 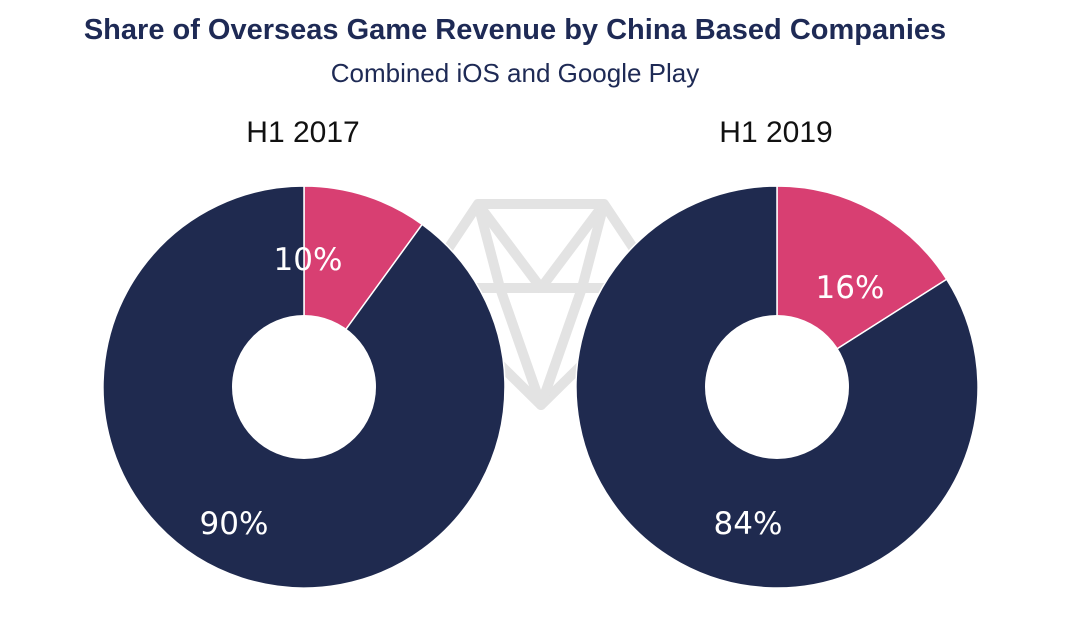 What do you see at coordinates (234, 524) in the screenshot?
I see `data-label-h1-2017-navy: 90%` at bounding box center [234, 524].